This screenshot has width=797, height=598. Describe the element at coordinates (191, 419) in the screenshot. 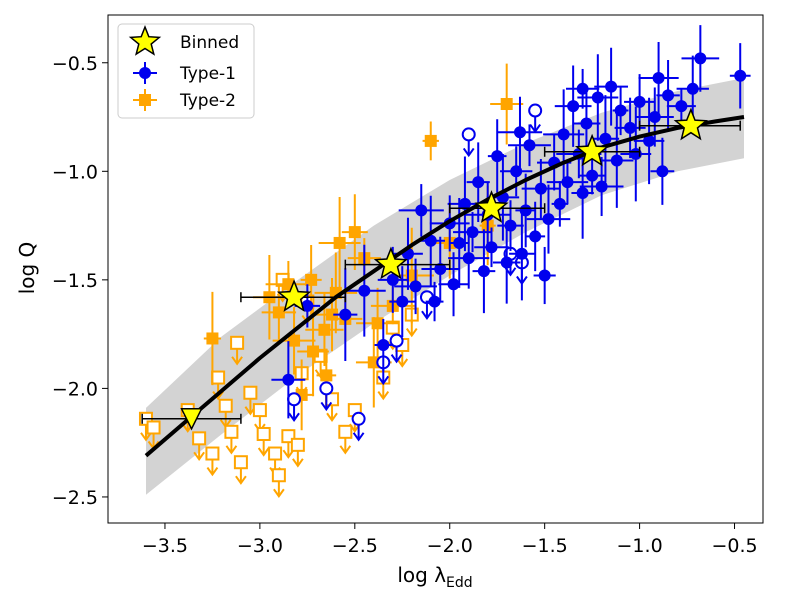

I see `binned-upper-limit-triangle` at that location.